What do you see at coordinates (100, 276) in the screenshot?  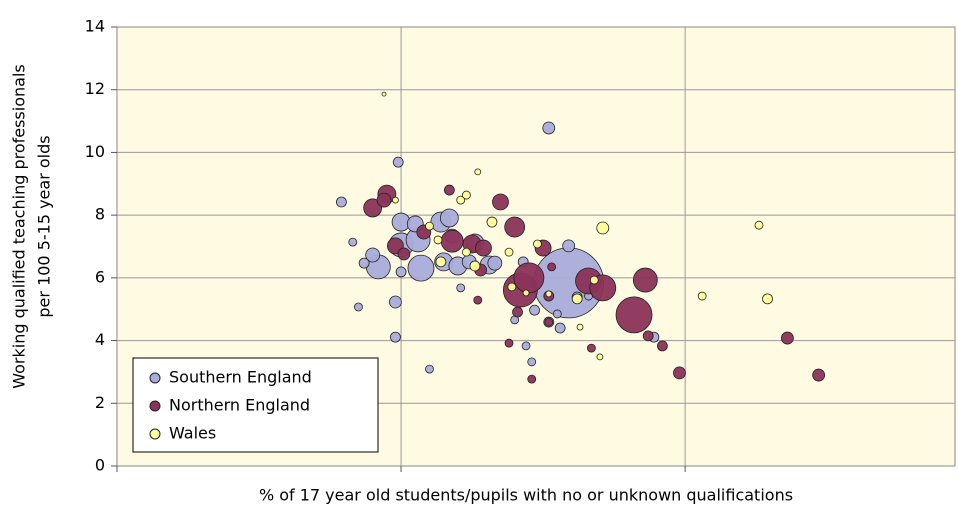 I see `y-tick-label: 6` at bounding box center [100, 276].